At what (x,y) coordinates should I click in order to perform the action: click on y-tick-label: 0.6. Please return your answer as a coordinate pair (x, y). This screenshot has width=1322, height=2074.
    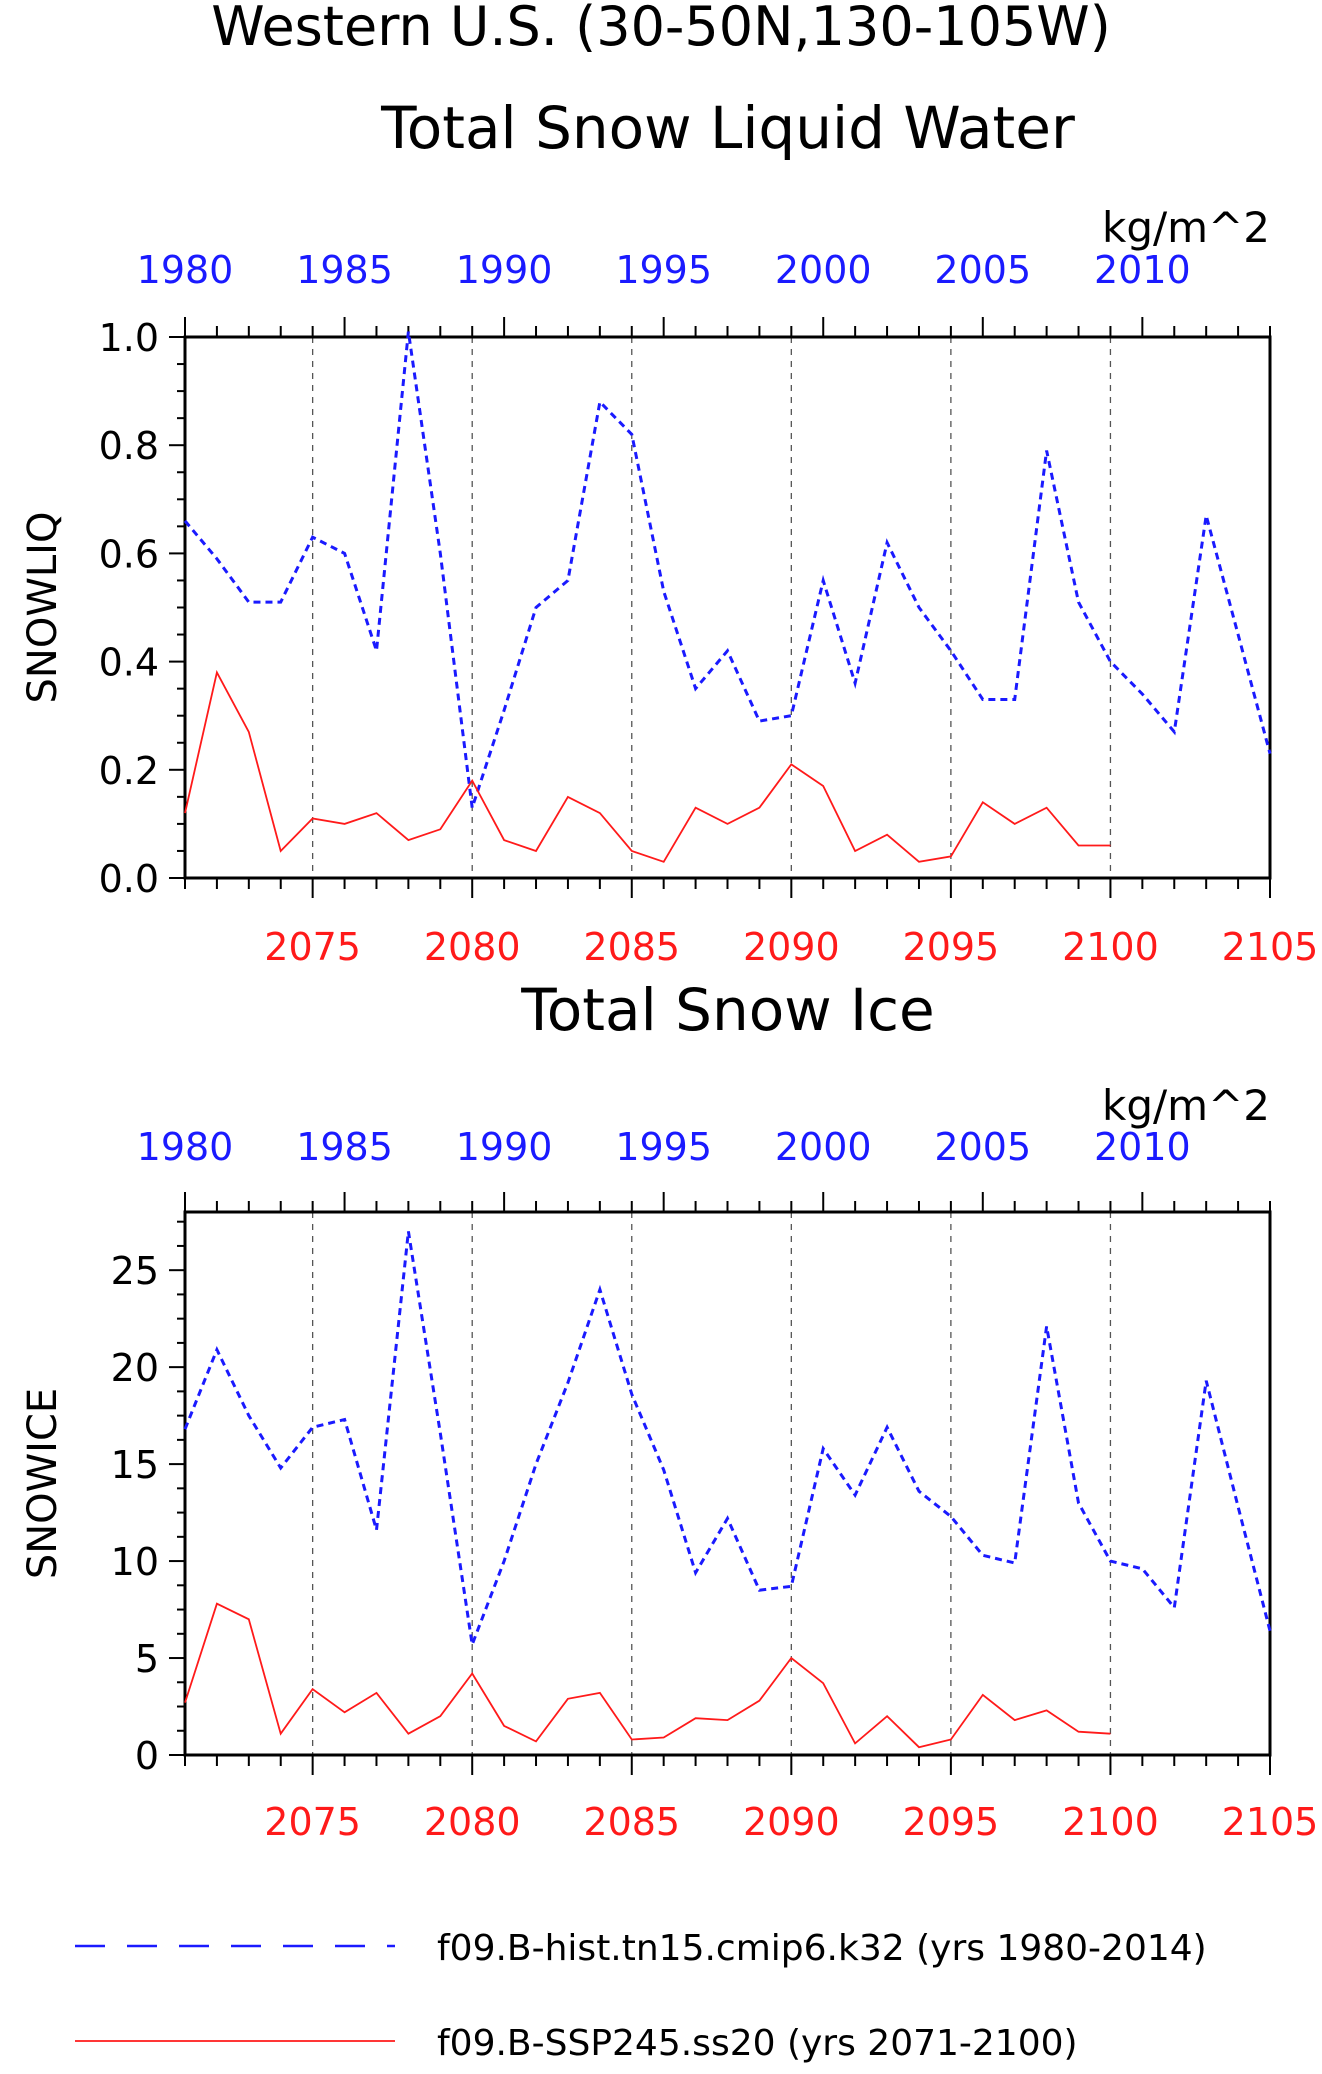
    Looking at the image, I should click on (129, 554).